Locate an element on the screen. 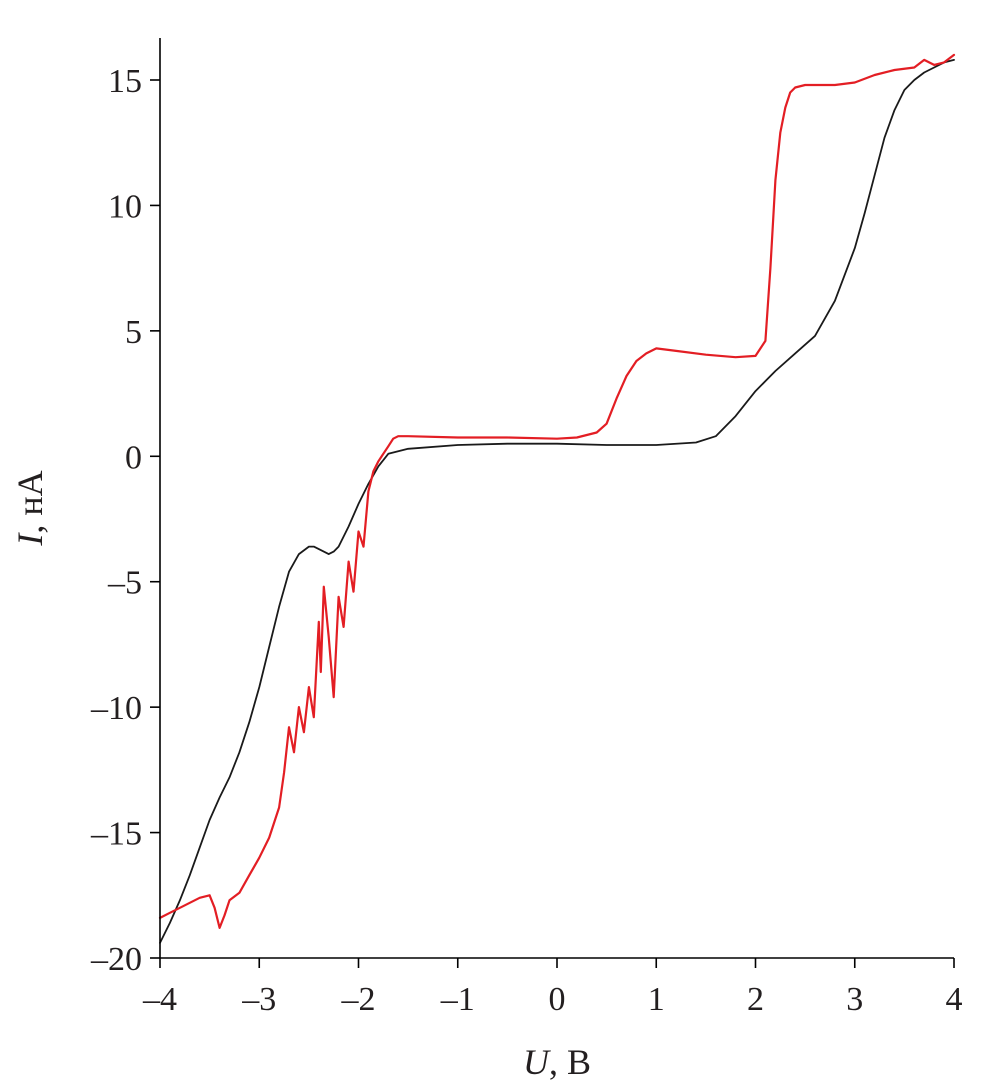 The image size is (999, 1084). y-tick-label: 10 is located at coordinates (125, 206).